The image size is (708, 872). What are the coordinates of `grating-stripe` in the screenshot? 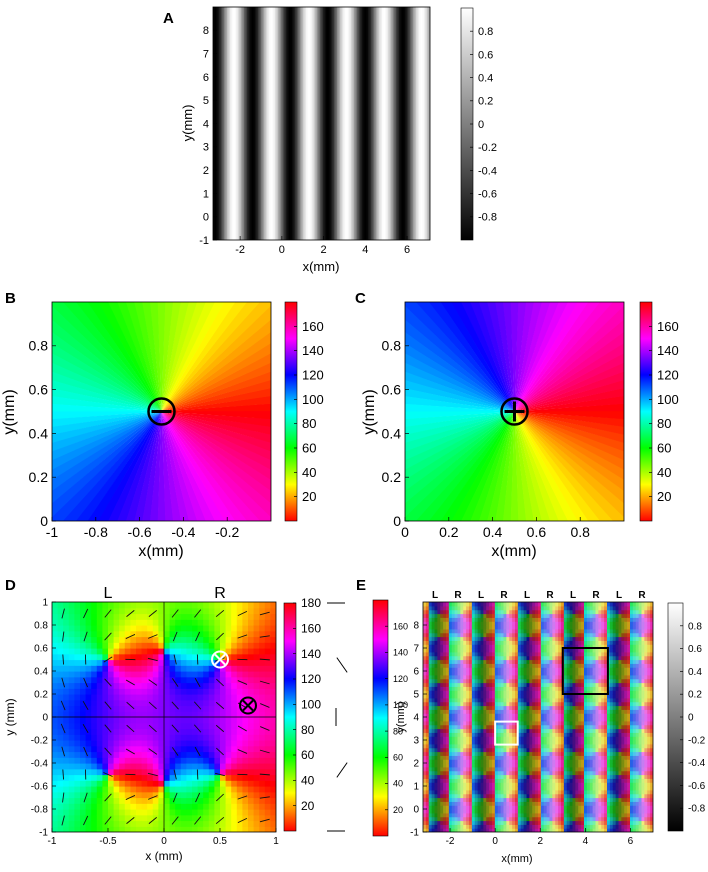 It's located at (378, 123).